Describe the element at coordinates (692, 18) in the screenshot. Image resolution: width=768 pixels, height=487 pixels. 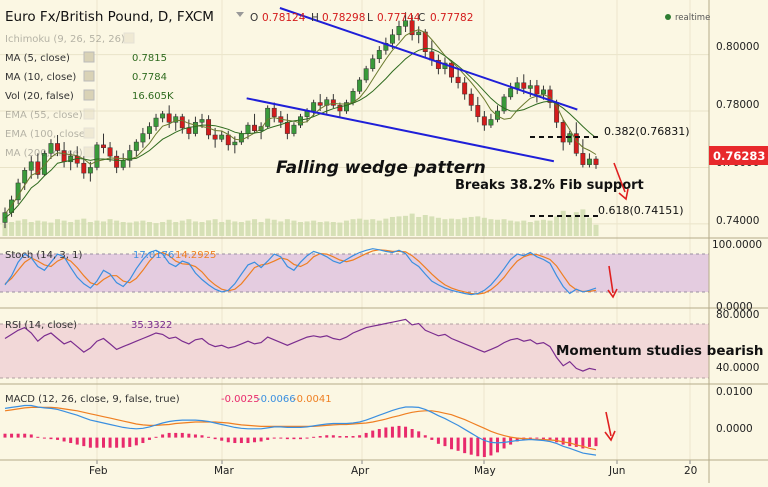
I see `realtime-label: realtime` at that location.